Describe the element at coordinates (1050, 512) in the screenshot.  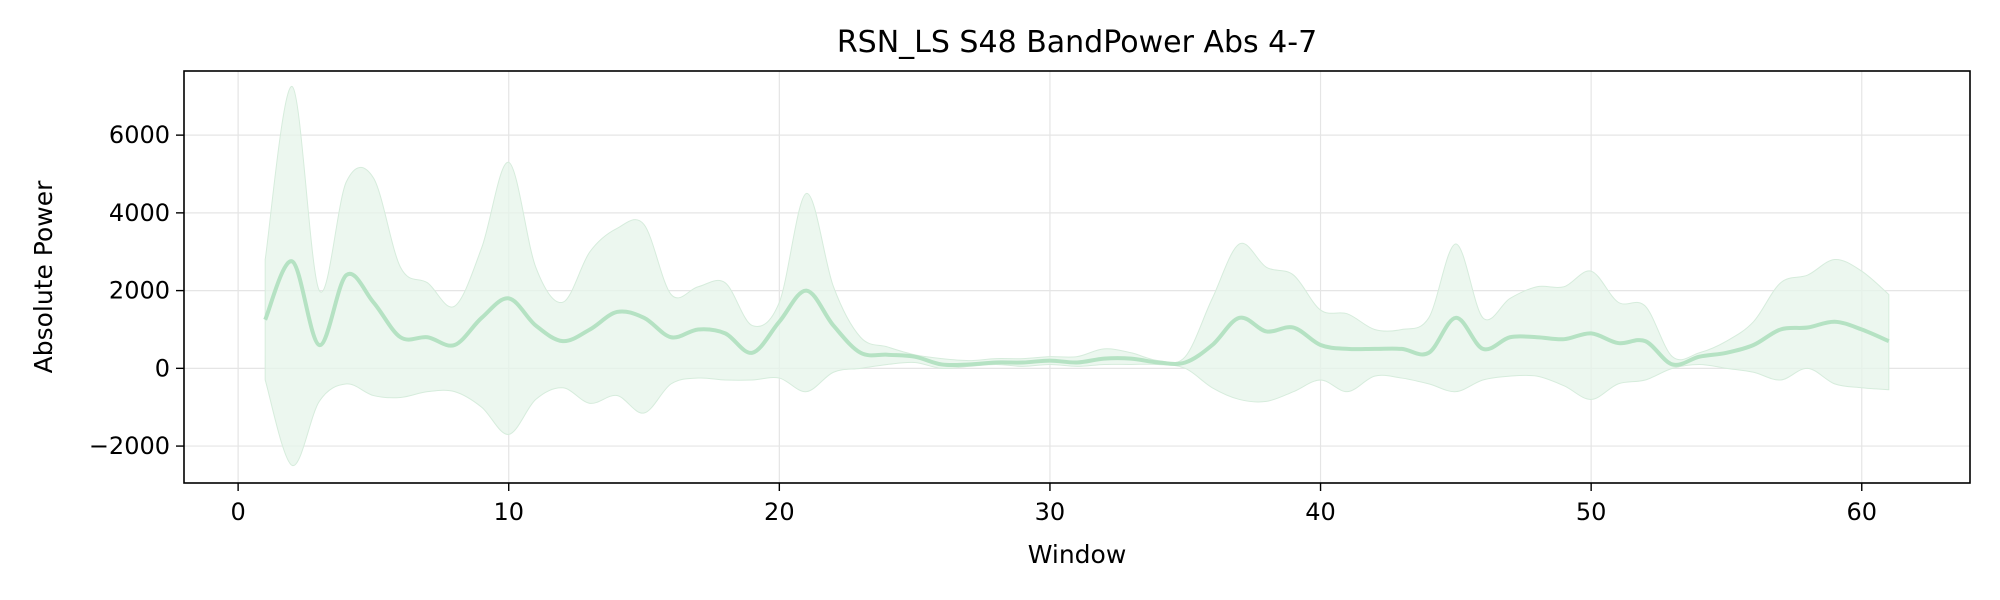
I see `x-tick-label: 30` at that location.